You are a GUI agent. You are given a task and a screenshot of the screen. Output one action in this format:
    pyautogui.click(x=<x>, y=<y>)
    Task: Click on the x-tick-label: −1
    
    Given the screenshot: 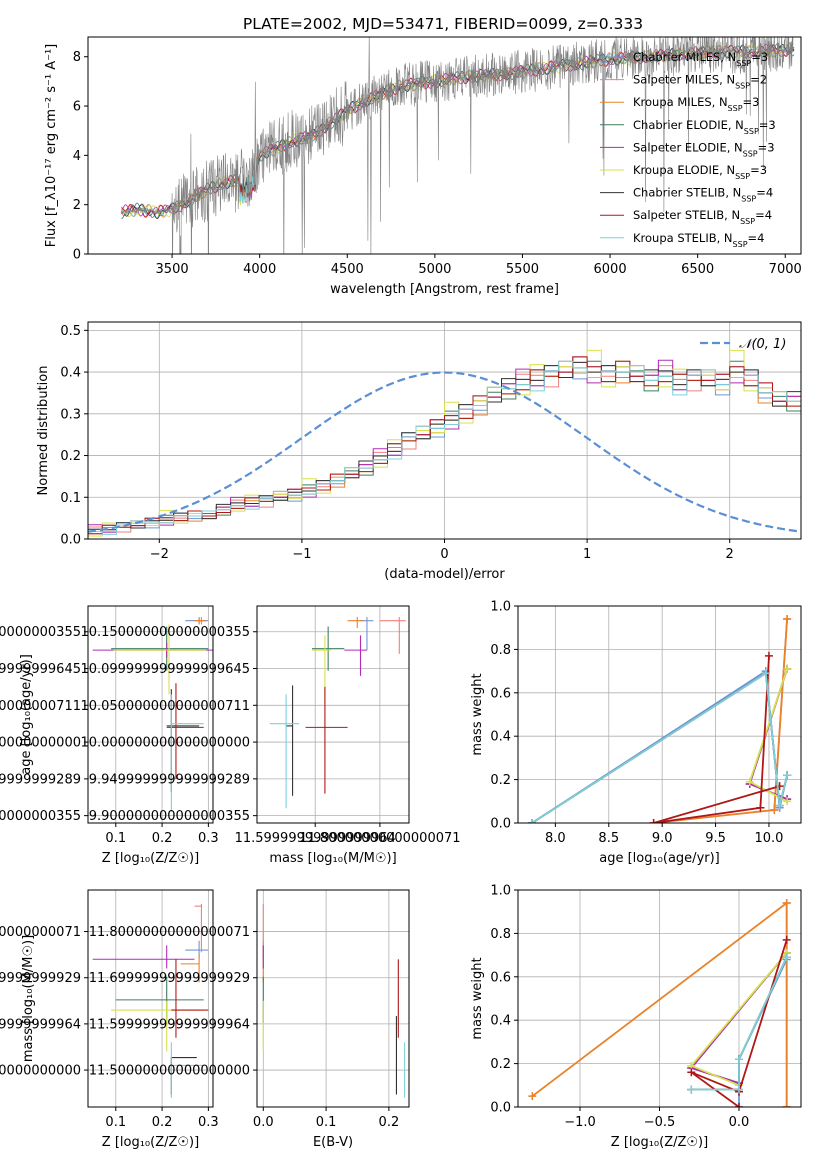 What is the action you would take?
    pyautogui.click(x=301, y=554)
    